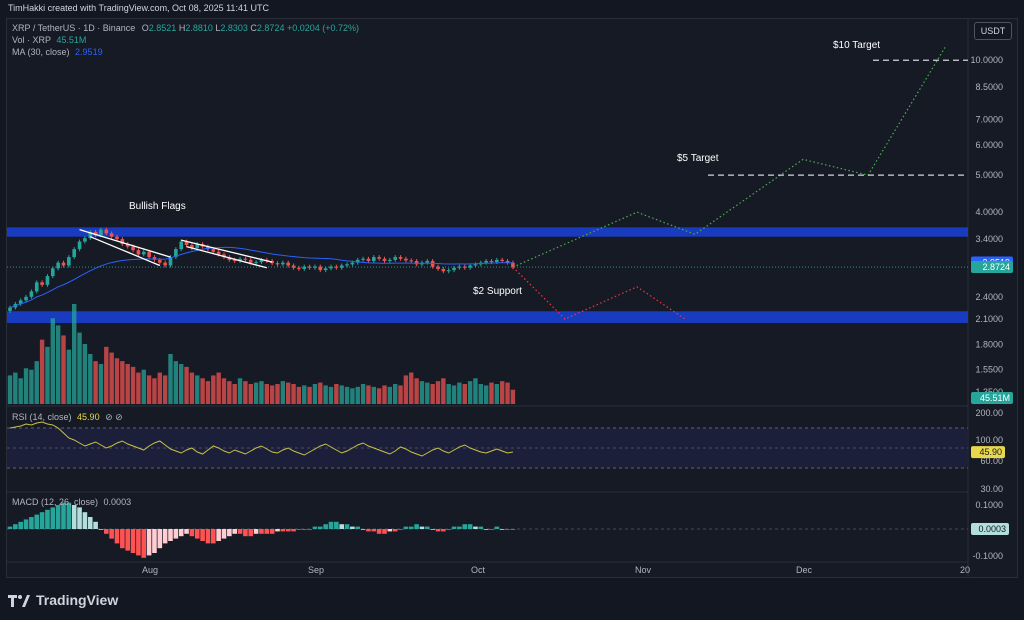 This screenshot has height=620, width=1024. I want to click on price-tick-label: 8.5000, so click(989, 87).